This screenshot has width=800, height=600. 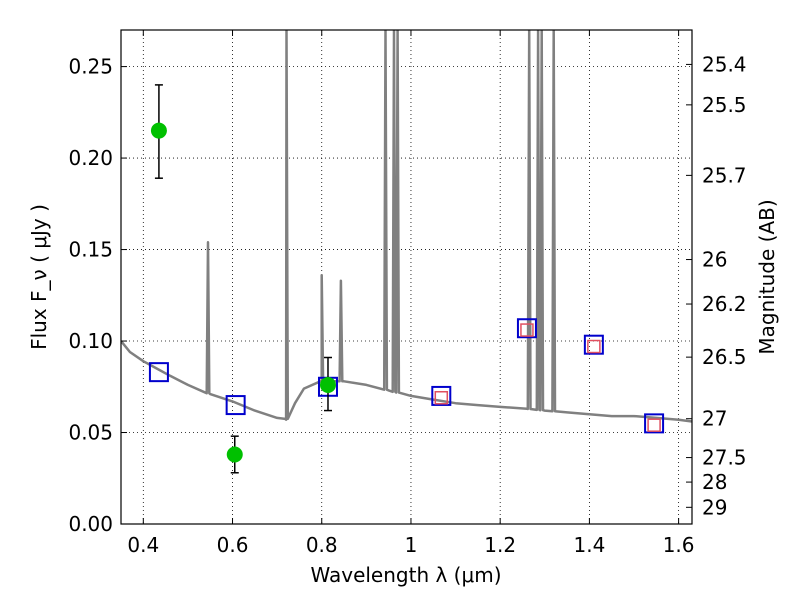 What do you see at coordinates (90, 67) in the screenshot?
I see `y-tick-label: 0.25` at bounding box center [90, 67].